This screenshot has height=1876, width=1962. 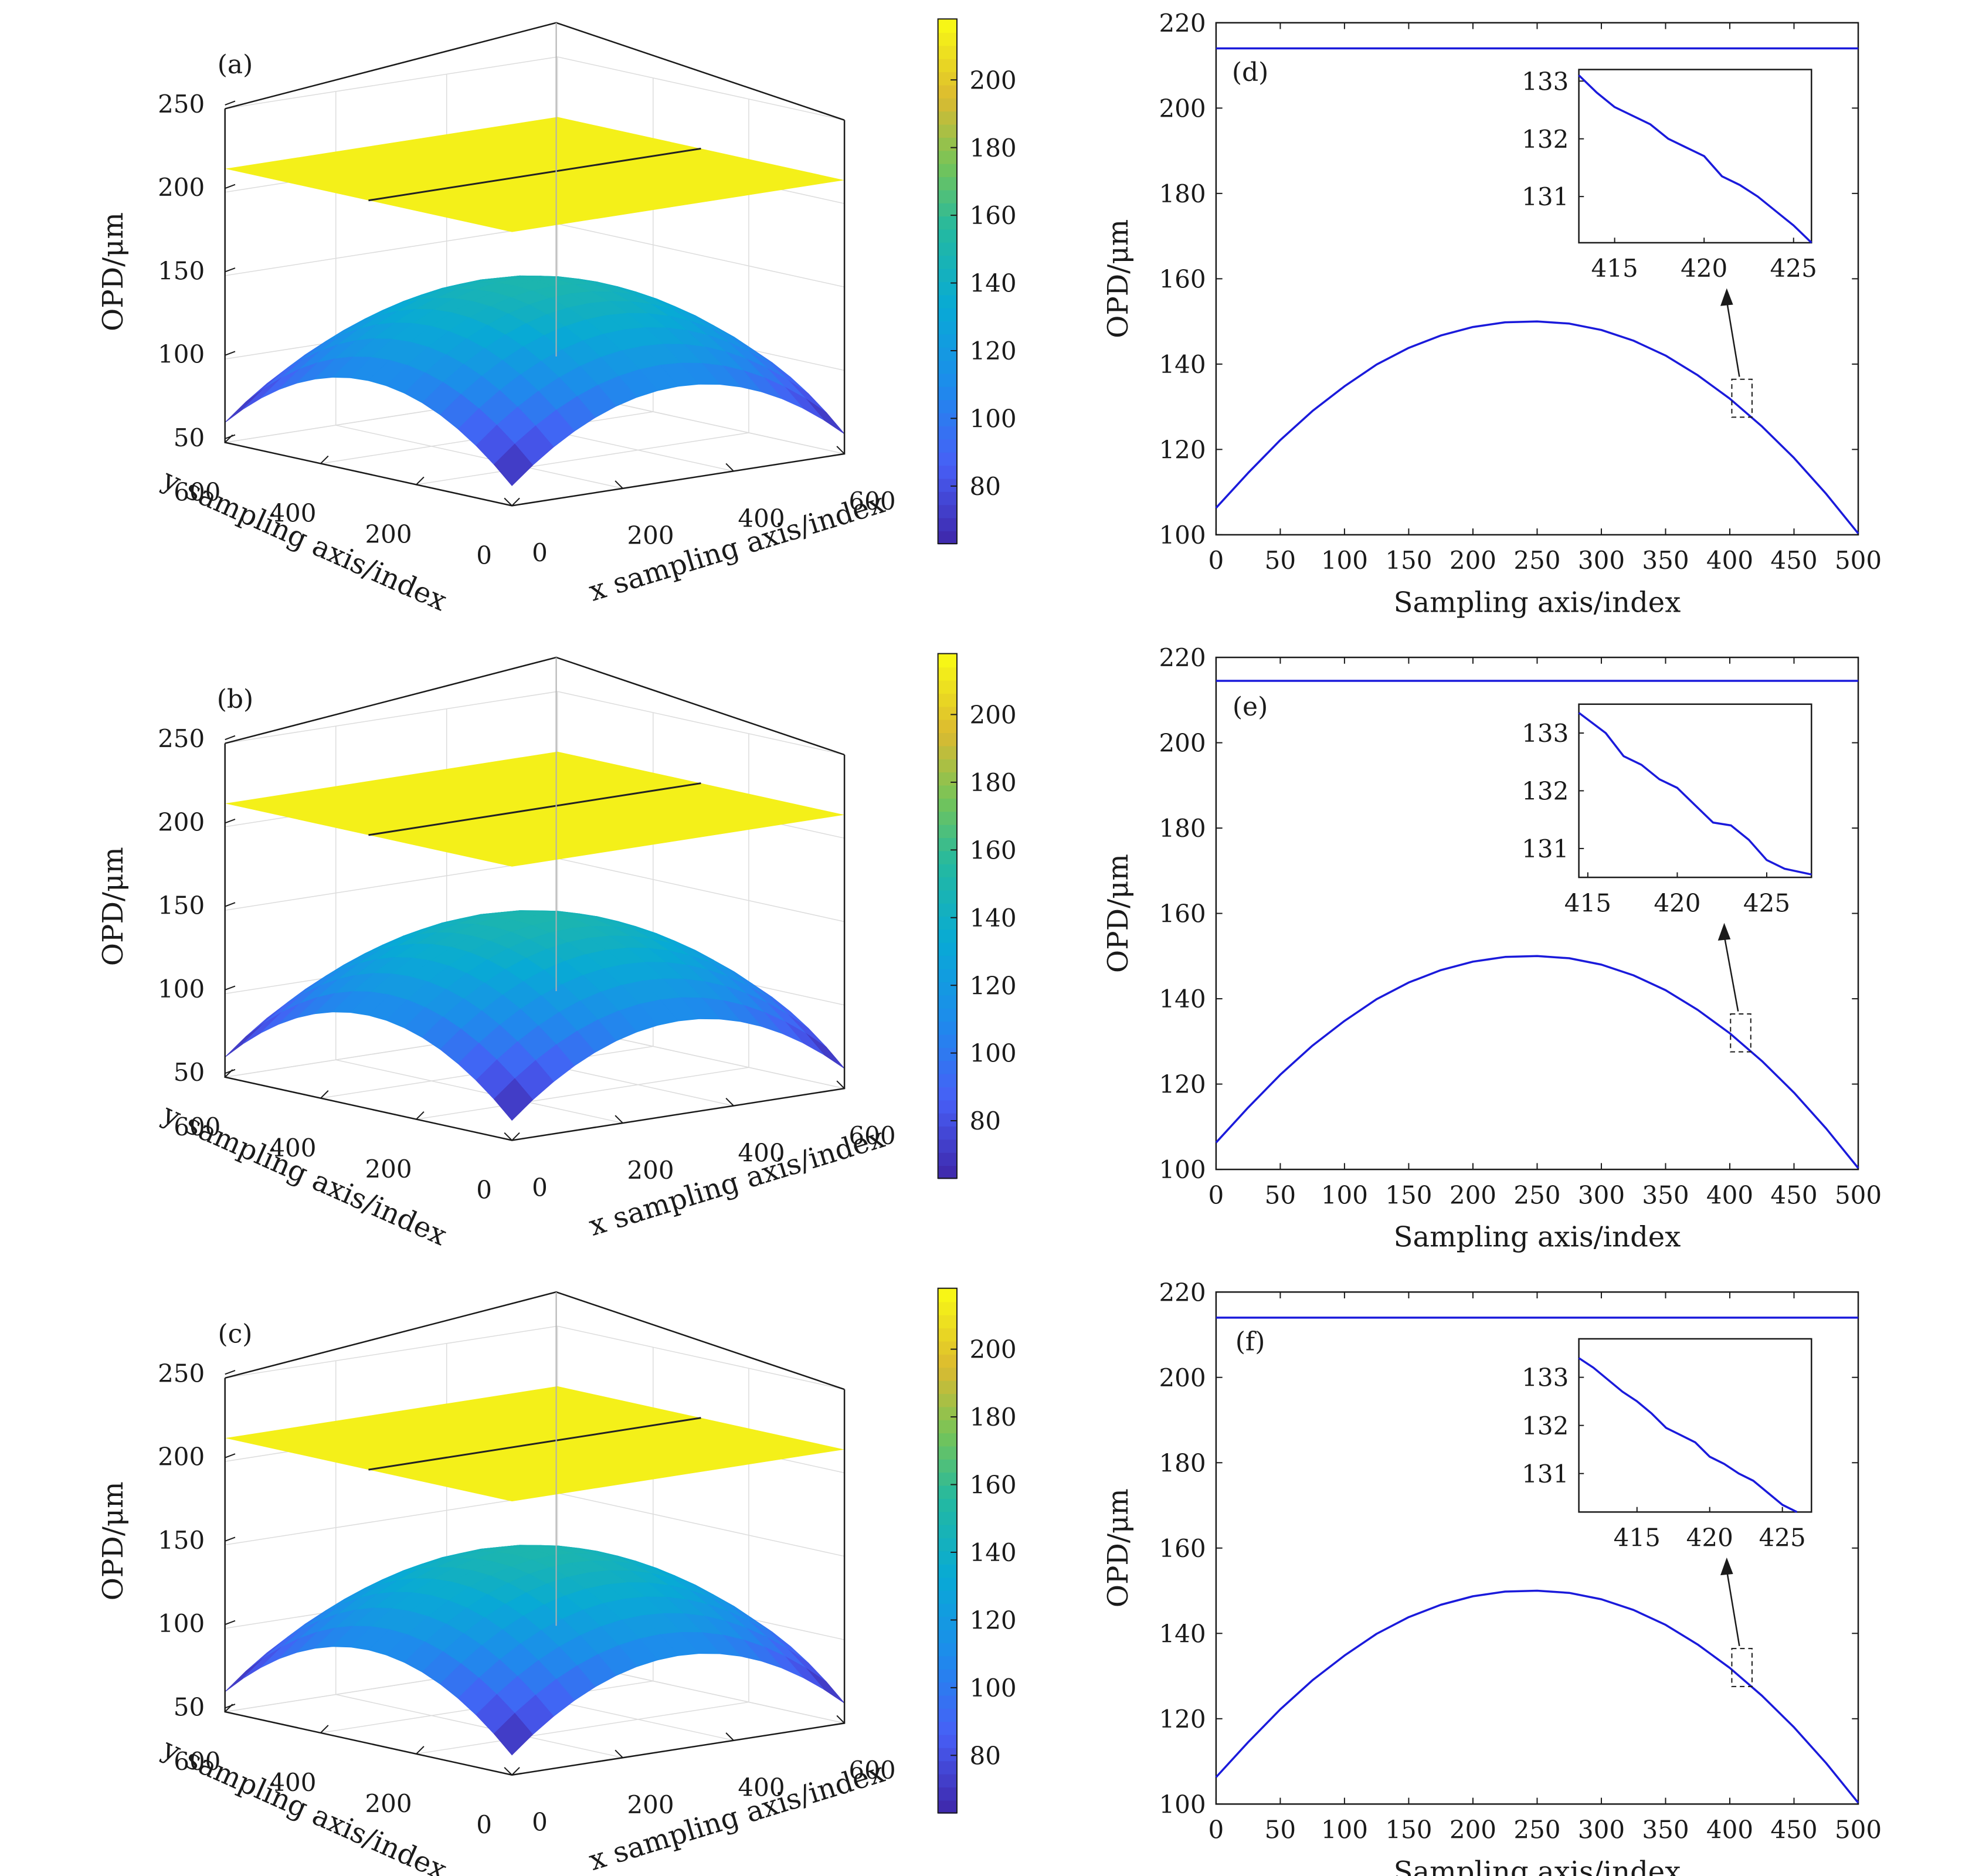 I want to click on y-tick-label: 180, so click(x=1182, y=829).